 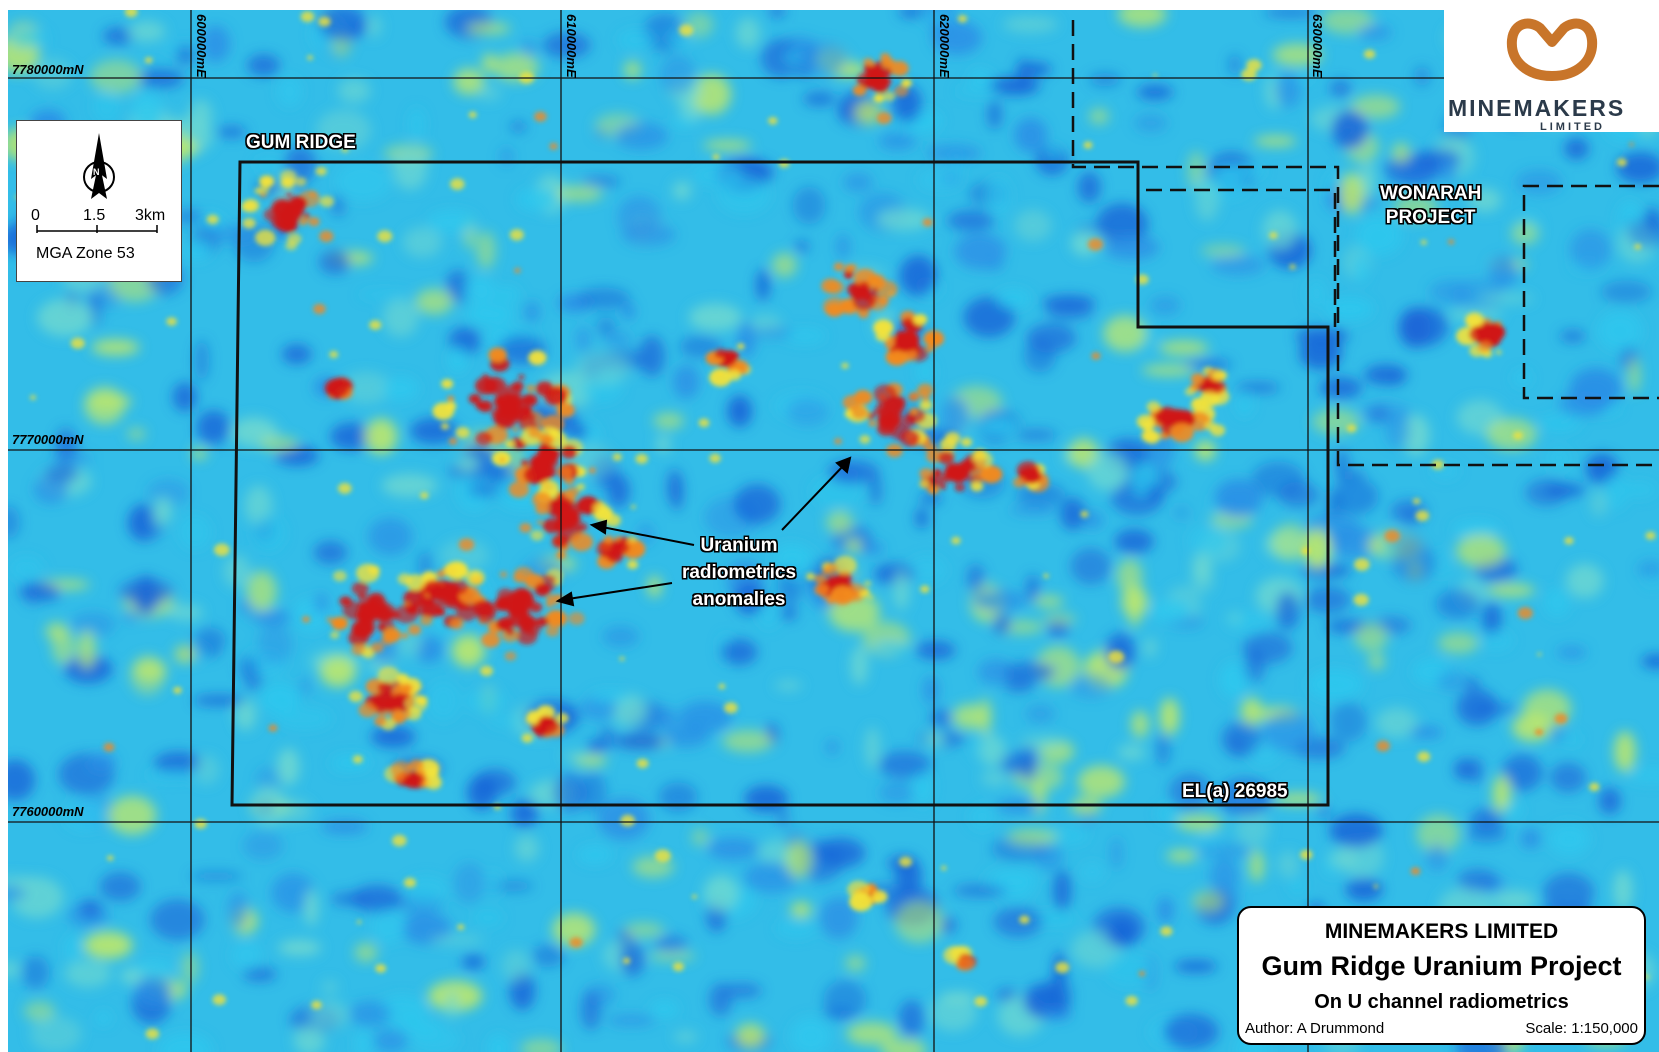 I want to click on north-letter: N, so click(x=96, y=172).